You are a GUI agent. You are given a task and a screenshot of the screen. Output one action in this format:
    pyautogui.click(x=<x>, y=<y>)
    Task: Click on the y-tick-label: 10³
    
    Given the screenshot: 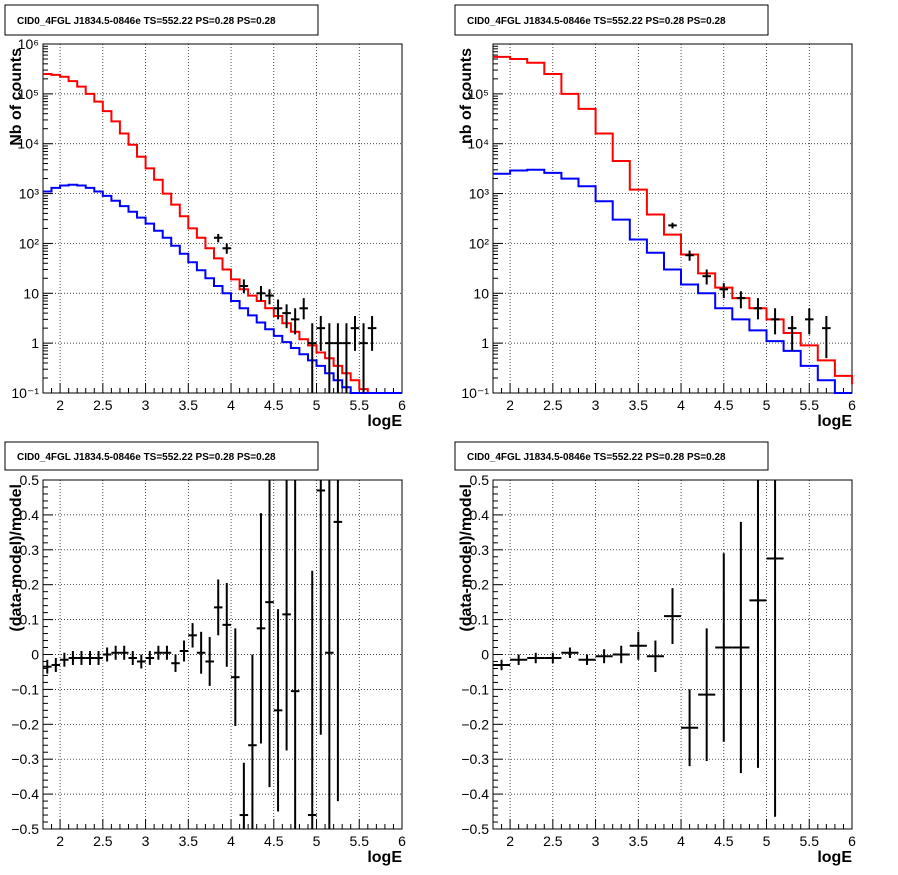 What is the action you would take?
    pyautogui.click(x=29, y=194)
    